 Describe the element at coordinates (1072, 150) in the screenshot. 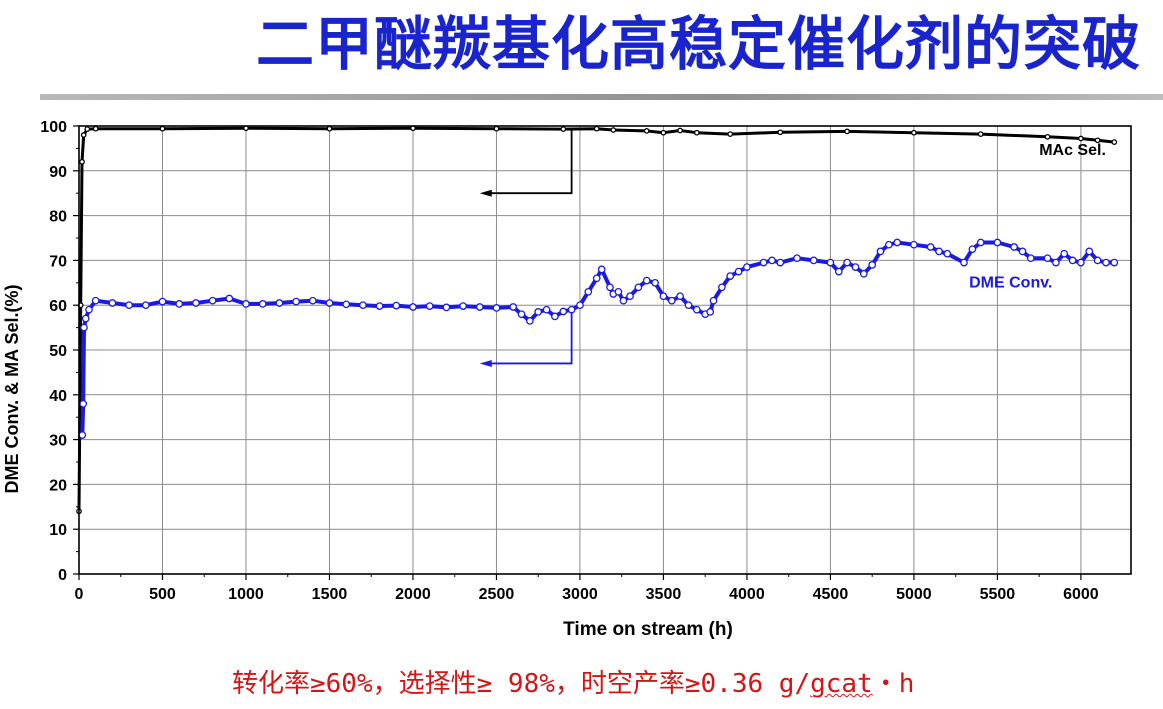

I see `series-annotation-label: MAc Sel.` at that location.